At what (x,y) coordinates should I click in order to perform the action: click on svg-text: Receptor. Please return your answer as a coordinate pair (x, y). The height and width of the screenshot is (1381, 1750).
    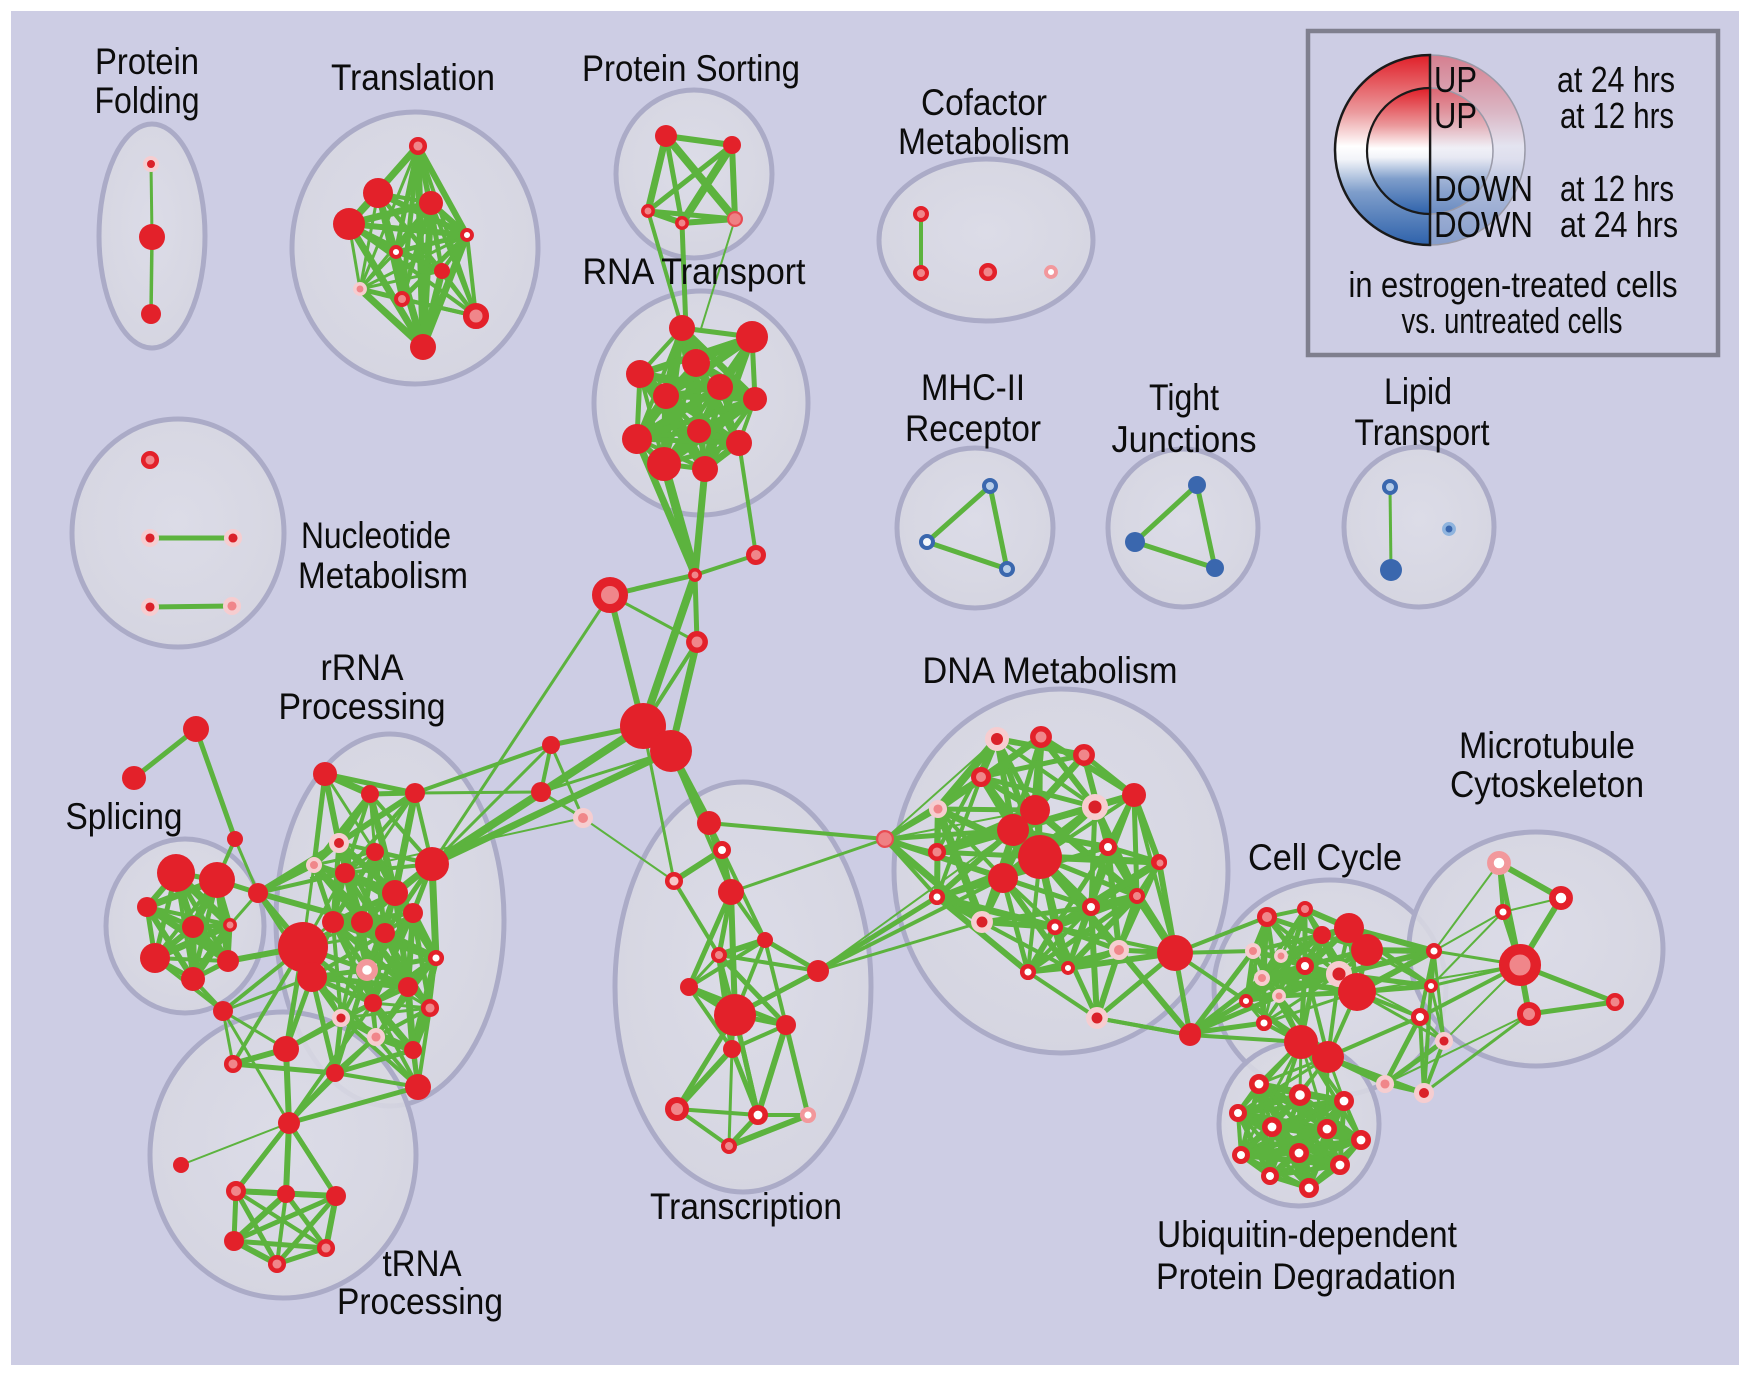
    Looking at the image, I should click on (973, 428).